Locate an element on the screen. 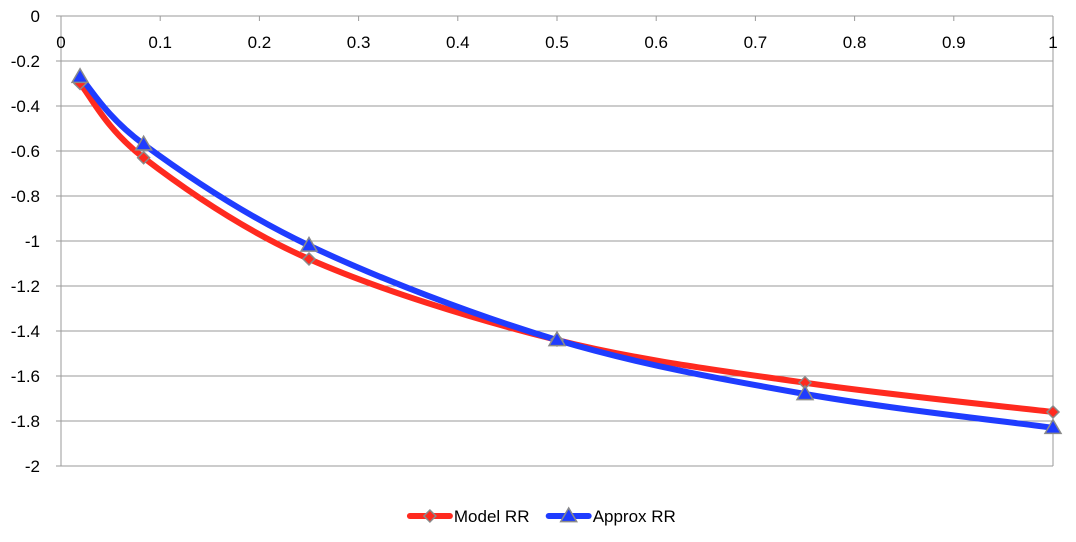 The width and height of the screenshot is (1076, 542). legend-label: Model RR is located at coordinates (492, 516).